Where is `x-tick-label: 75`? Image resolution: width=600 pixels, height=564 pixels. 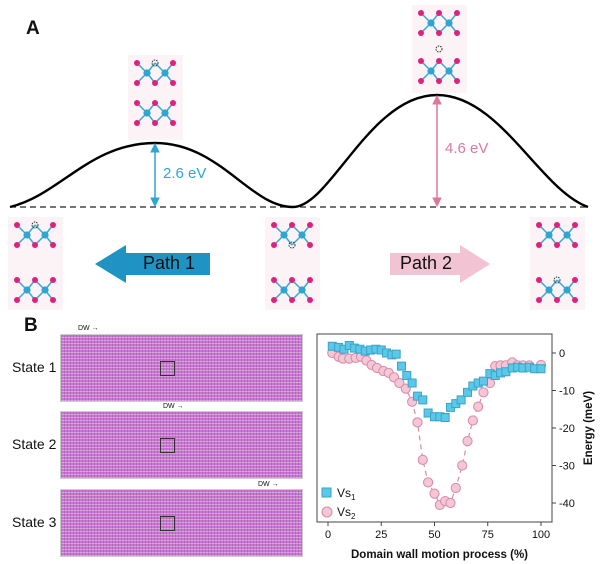 x-tick-label: 75 is located at coordinates (488, 535).